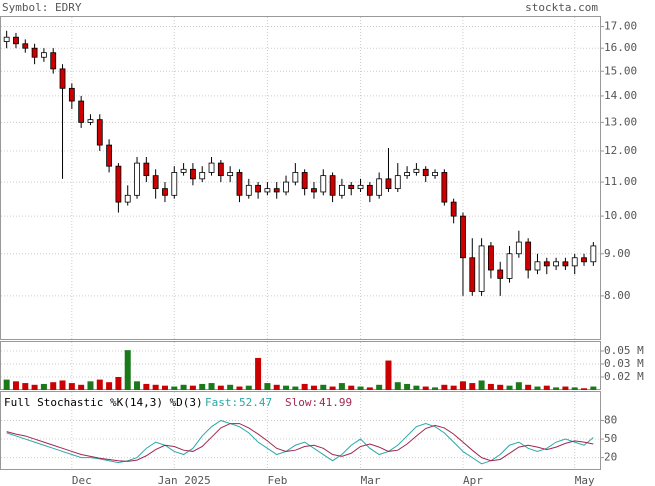 This screenshot has width=655, height=486. Describe the element at coordinates (620, 70) in the screenshot. I see `y-tick-label: 15.00` at that location.